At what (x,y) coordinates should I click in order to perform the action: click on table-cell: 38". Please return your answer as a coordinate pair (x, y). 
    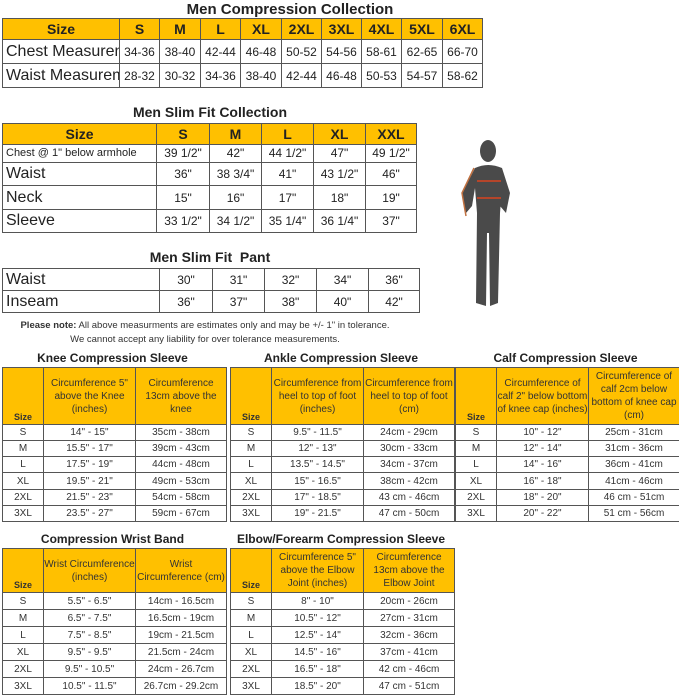
    Looking at the image, I should click on (290, 301).